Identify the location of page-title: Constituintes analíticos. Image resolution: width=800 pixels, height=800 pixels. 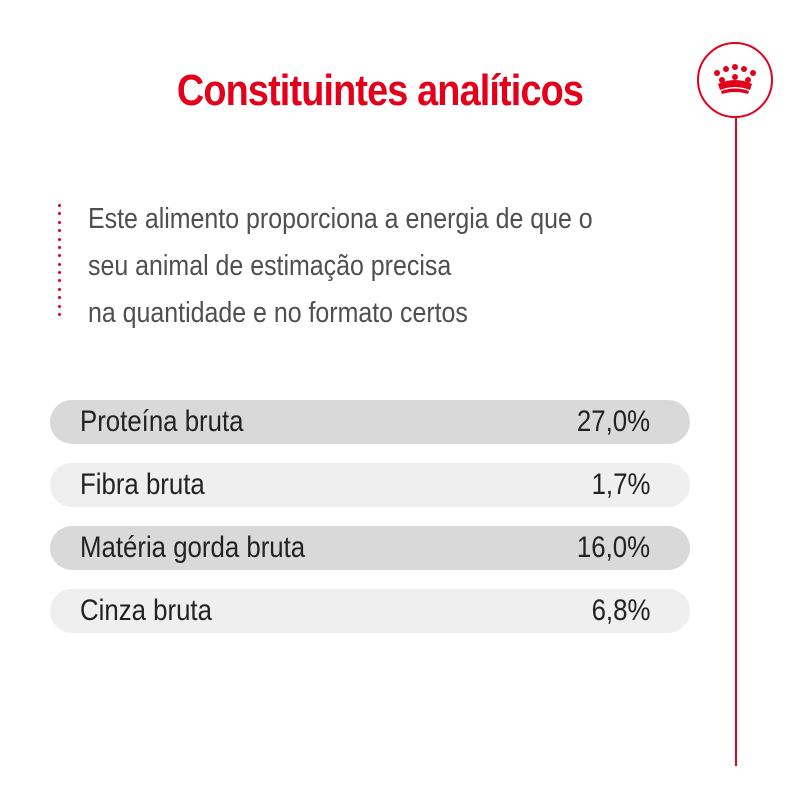
(380, 90).